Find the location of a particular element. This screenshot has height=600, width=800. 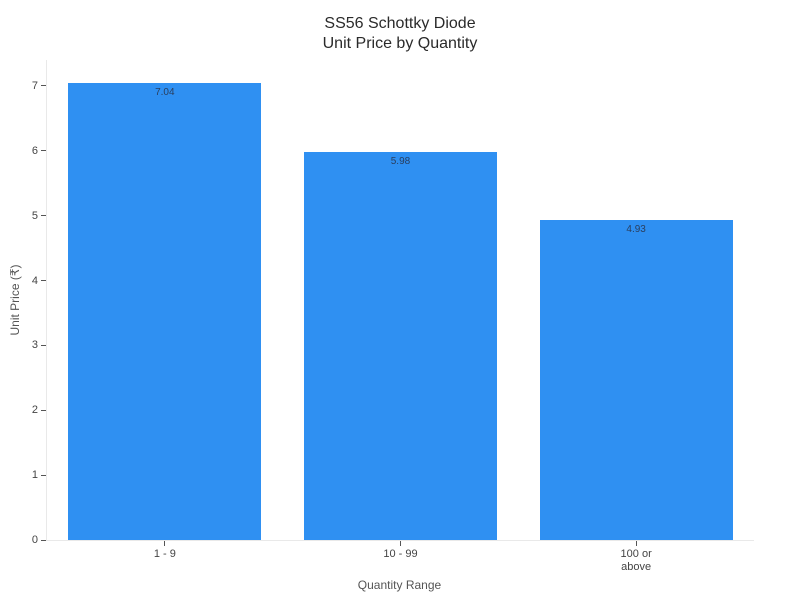

x-axis-title: Quantity Range is located at coordinates (399, 585).